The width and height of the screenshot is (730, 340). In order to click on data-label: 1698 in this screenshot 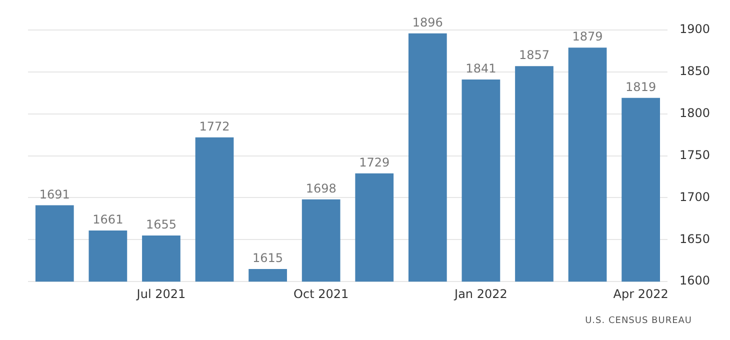, I will do `click(321, 189)`.